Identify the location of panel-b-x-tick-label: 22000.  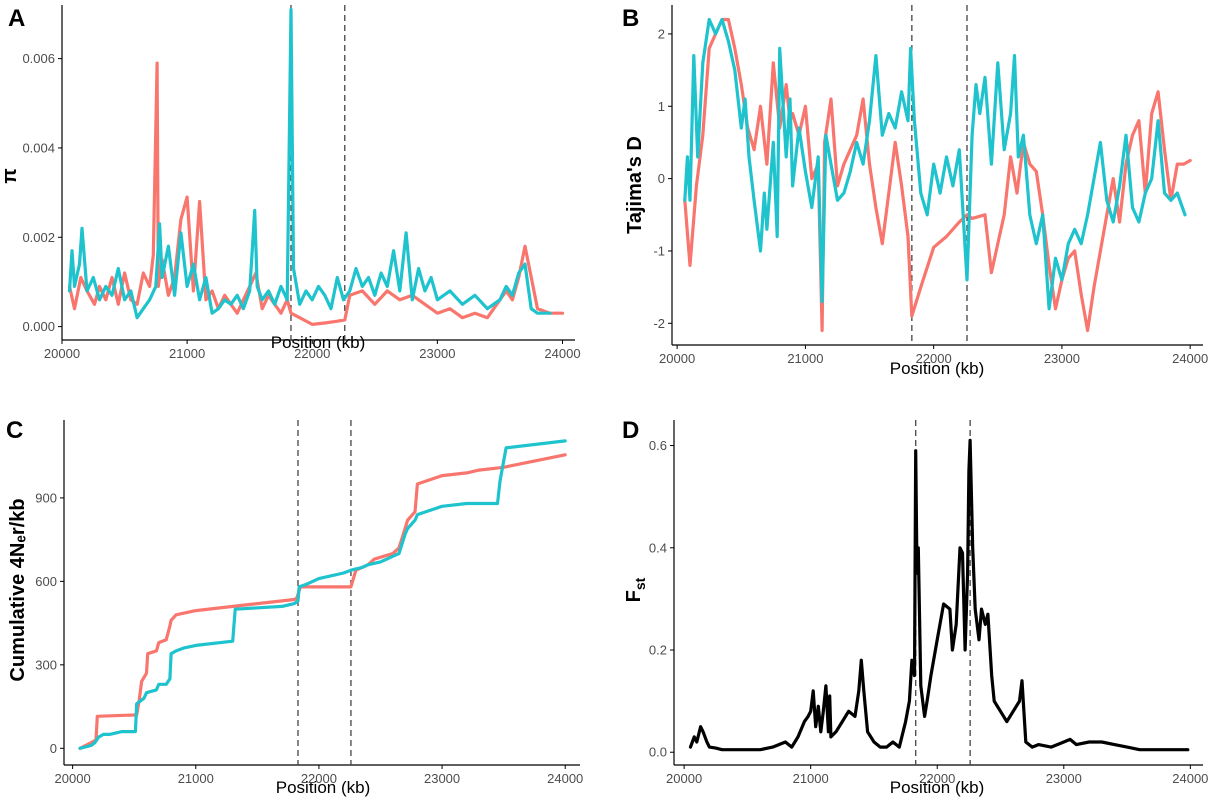
(934, 358).